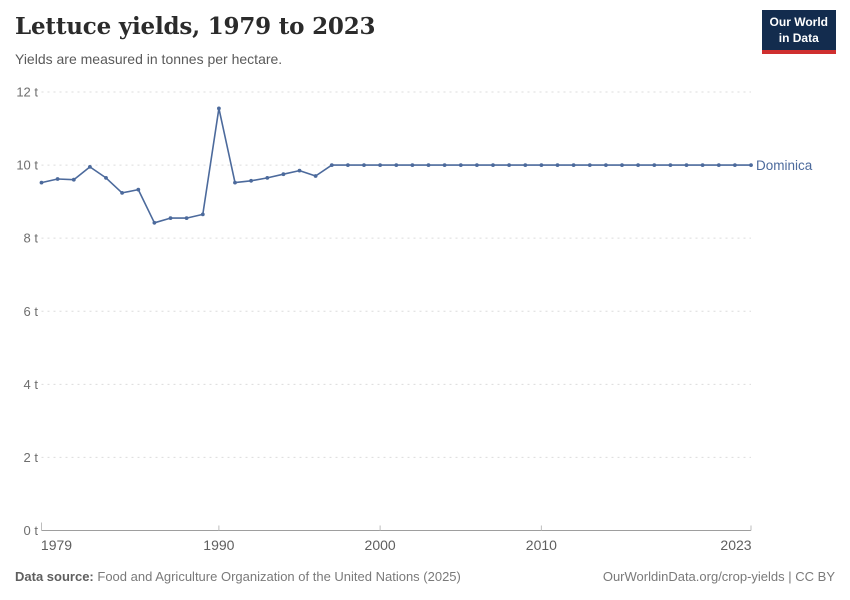  Describe the element at coordinates (380, 545) in the screenshot. I see `x-tick-label: 2000` at that location.